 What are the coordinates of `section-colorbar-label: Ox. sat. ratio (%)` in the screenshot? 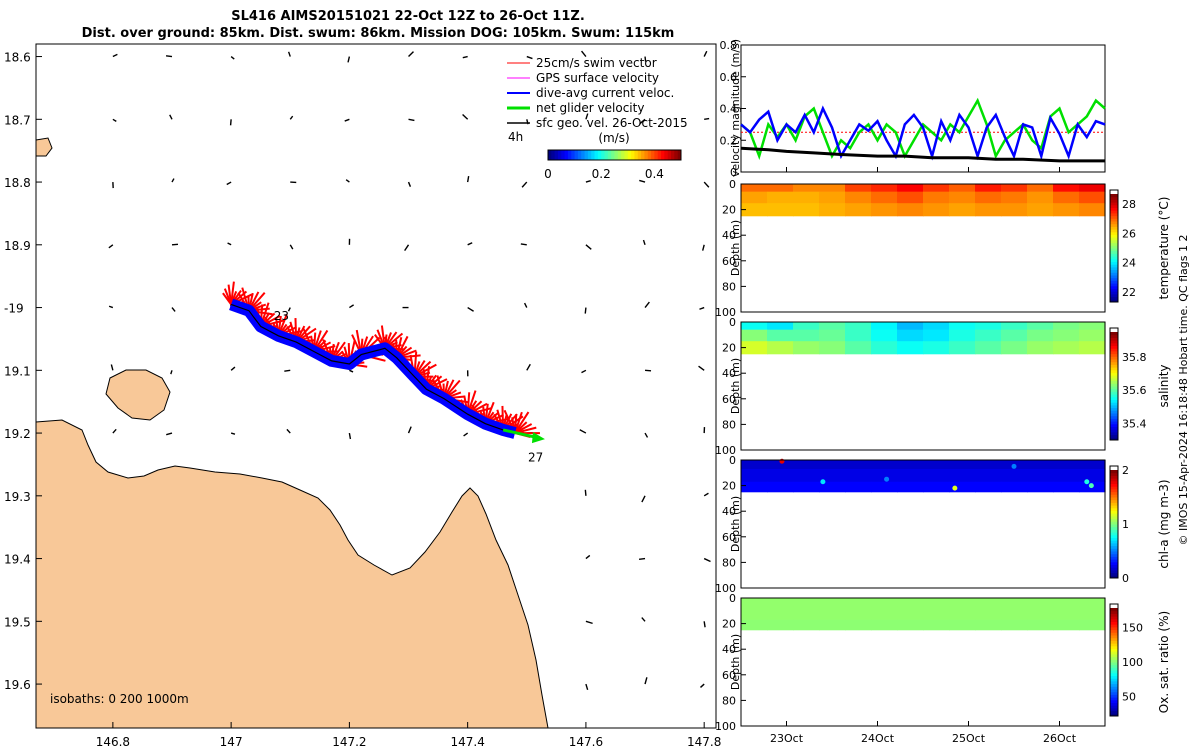 It's located at (1164, 662).